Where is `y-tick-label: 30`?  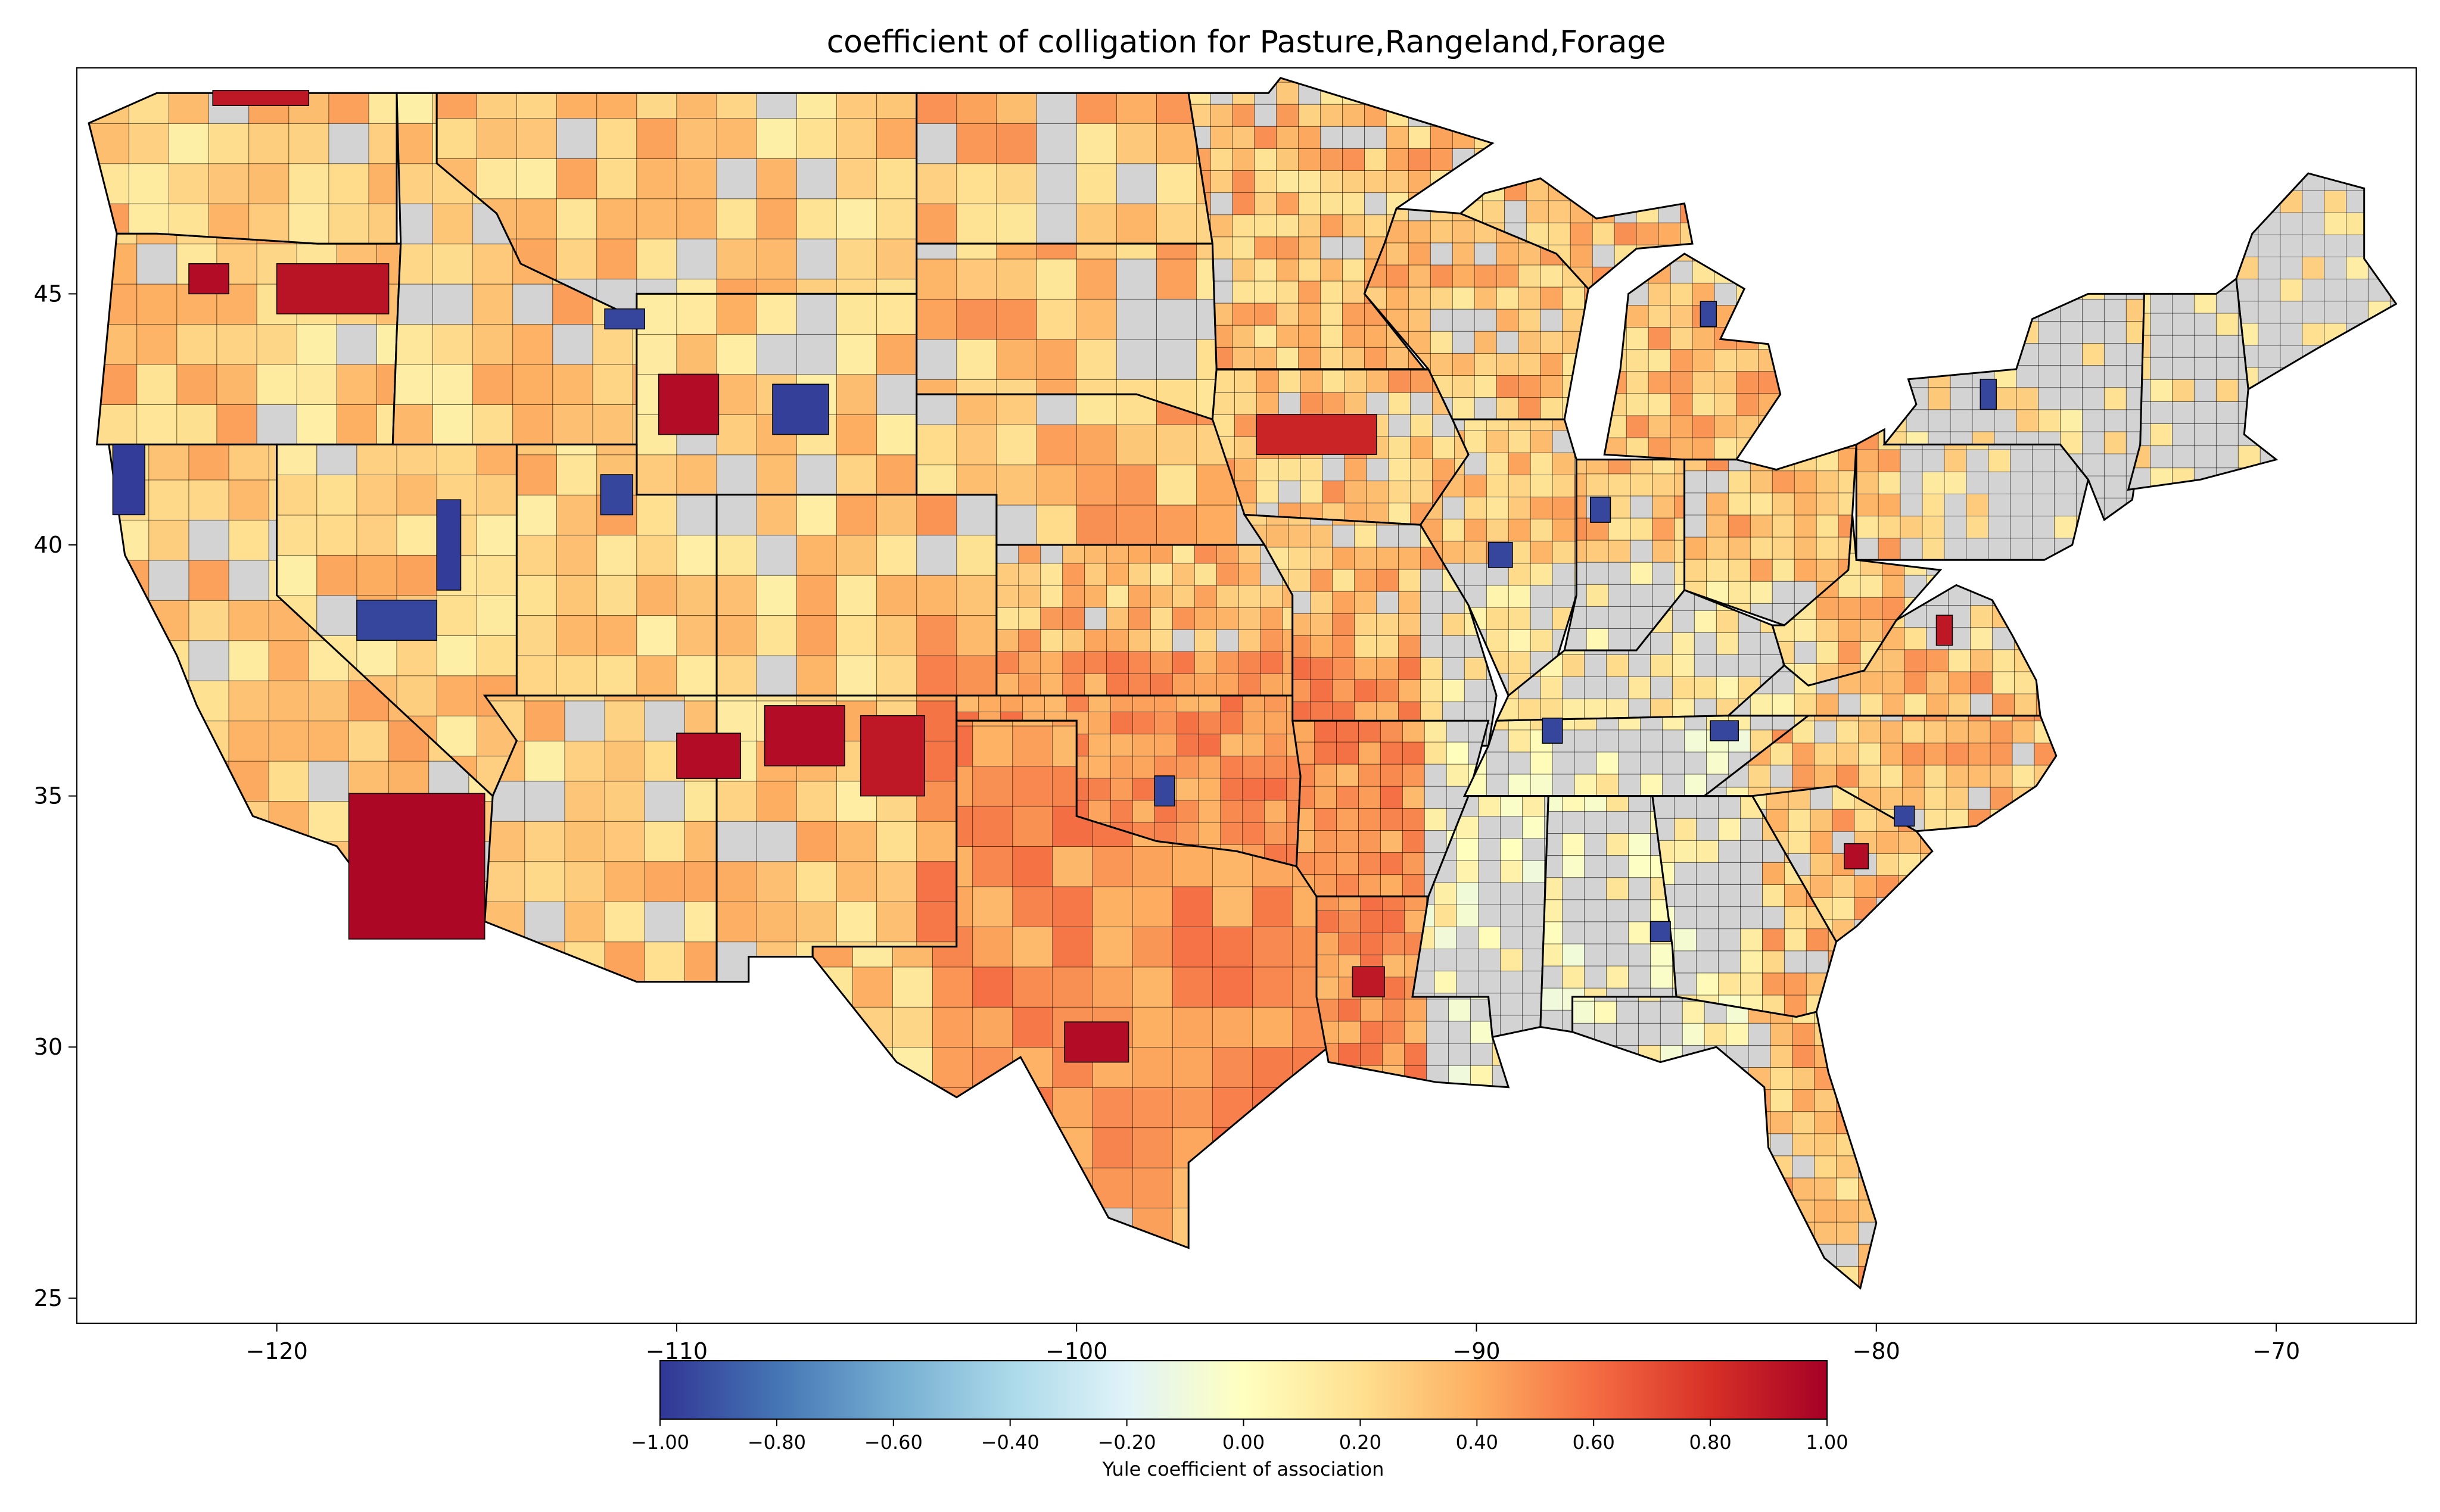 y-tick-label: 30 is located at coordinates (48, 1047).